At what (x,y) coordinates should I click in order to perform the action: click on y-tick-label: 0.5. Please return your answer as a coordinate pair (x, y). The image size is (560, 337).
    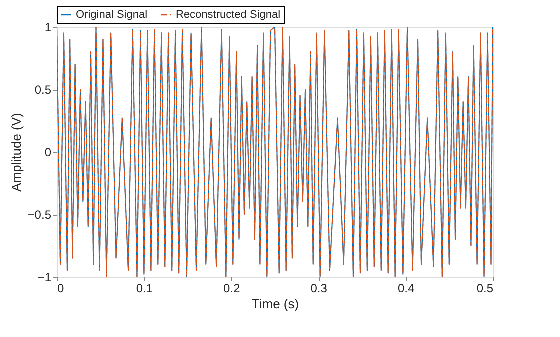
    Looking at the image, I should click on (43, 90).